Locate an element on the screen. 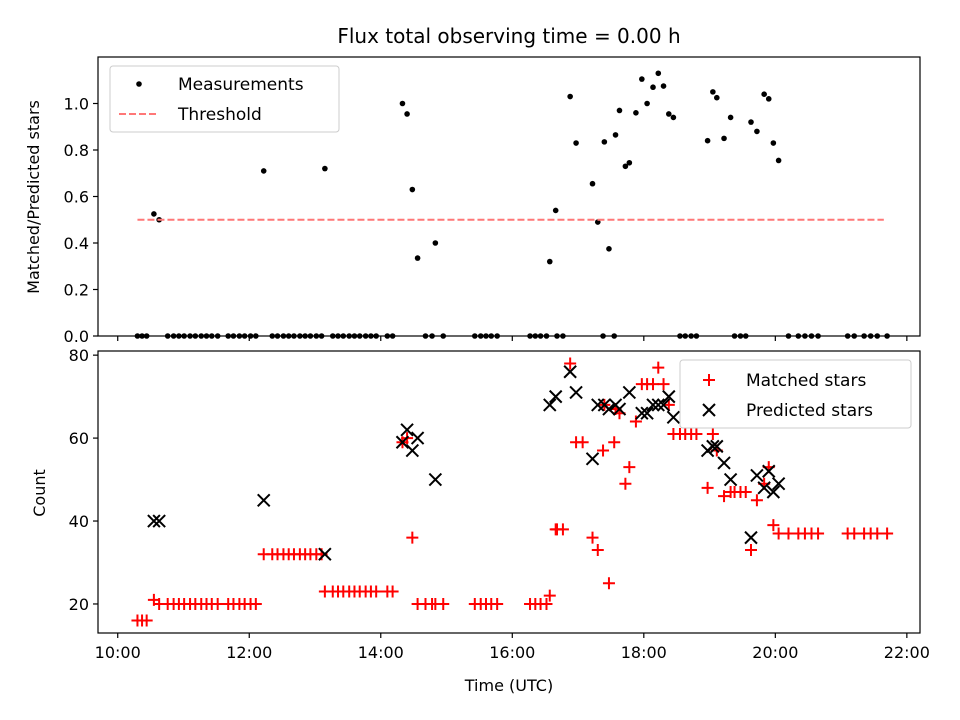  bottom-legend-box is located at coordinates (795, 394).